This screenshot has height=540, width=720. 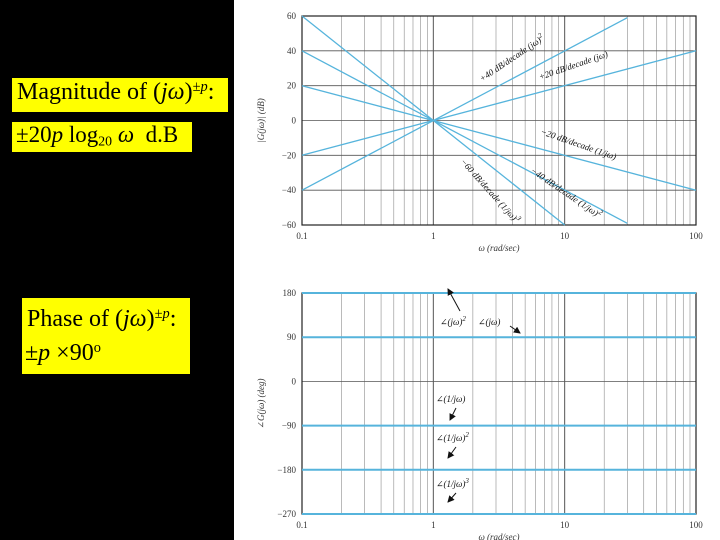 I want to click on phase-ytick-label: −90, so click(x=289, y=426).